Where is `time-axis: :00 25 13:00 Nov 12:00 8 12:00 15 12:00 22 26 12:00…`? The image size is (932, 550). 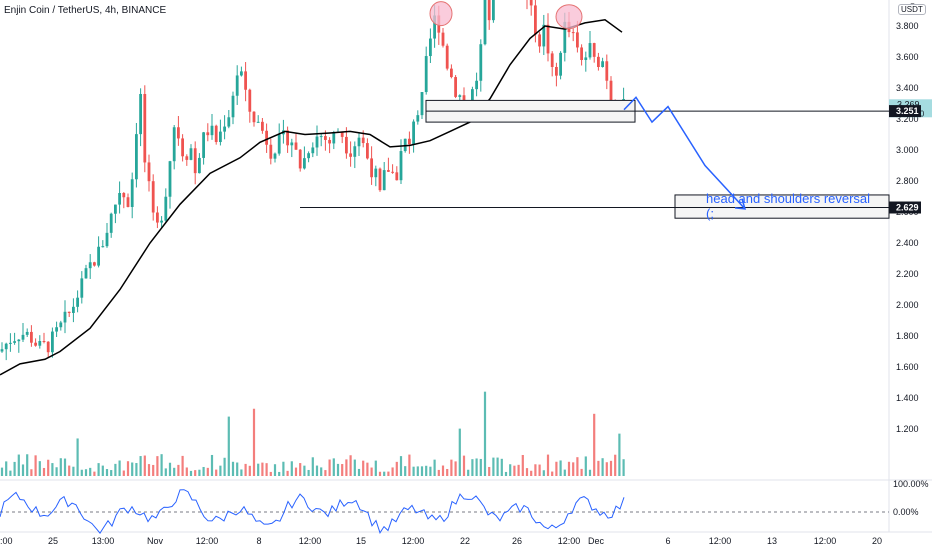
time-axis: :00 25 13:00 Nov 12:00 8 12:00 15 12:00 22 26 12:00… is located at coordinates (441, 541).